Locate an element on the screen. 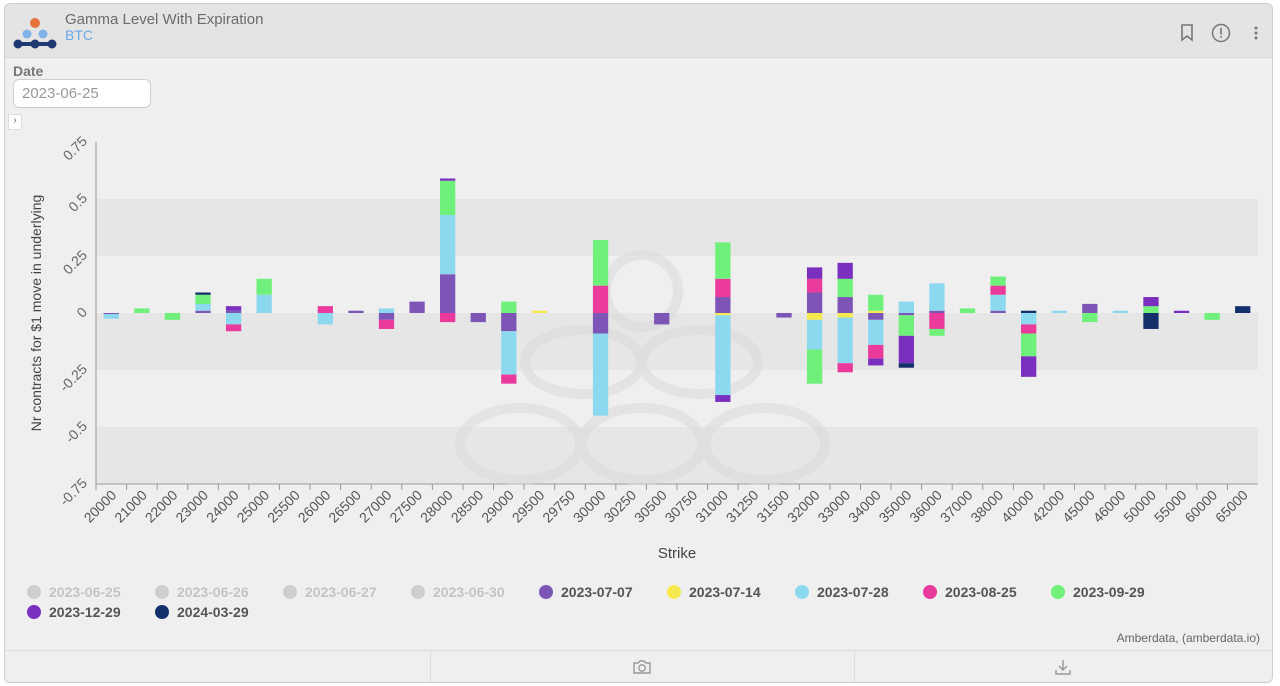 This screenshot has width=1280, height=686. legend-item-2024-03-29: 2024-03-29 is located at coordinates (202, 612).